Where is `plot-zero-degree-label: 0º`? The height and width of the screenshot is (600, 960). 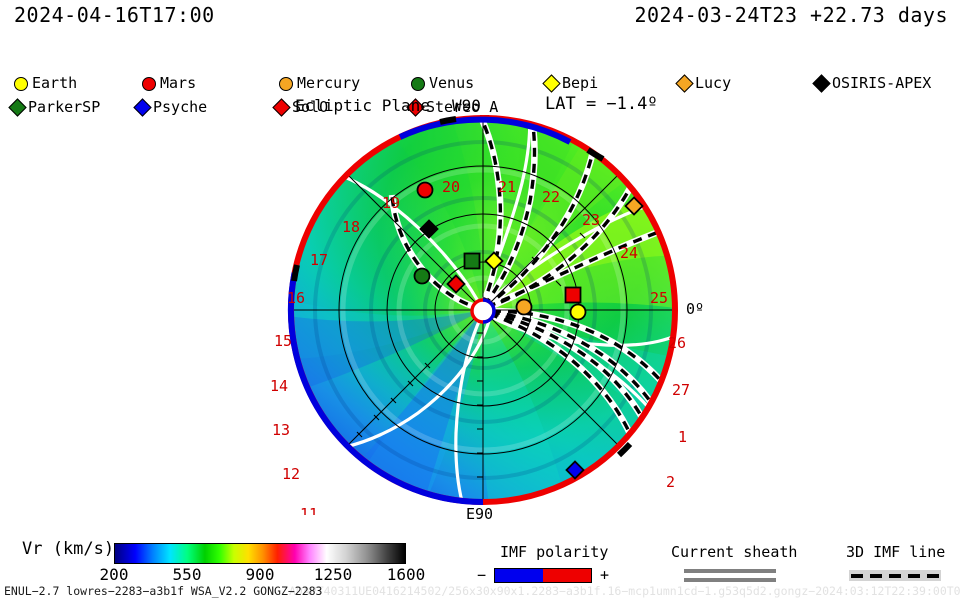
plot-zero-degree-label: 0º is located at coordinates (695, 309).